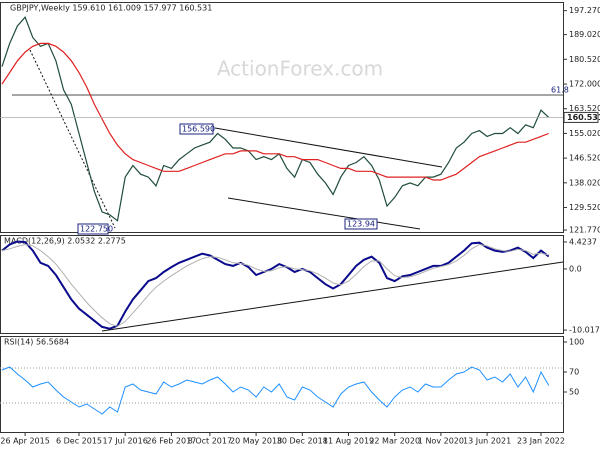 The image size is (600, 450). Describe the element at coordinates (583, 117) in the screenshot. I see `current-price-label: 160.531` at that location.